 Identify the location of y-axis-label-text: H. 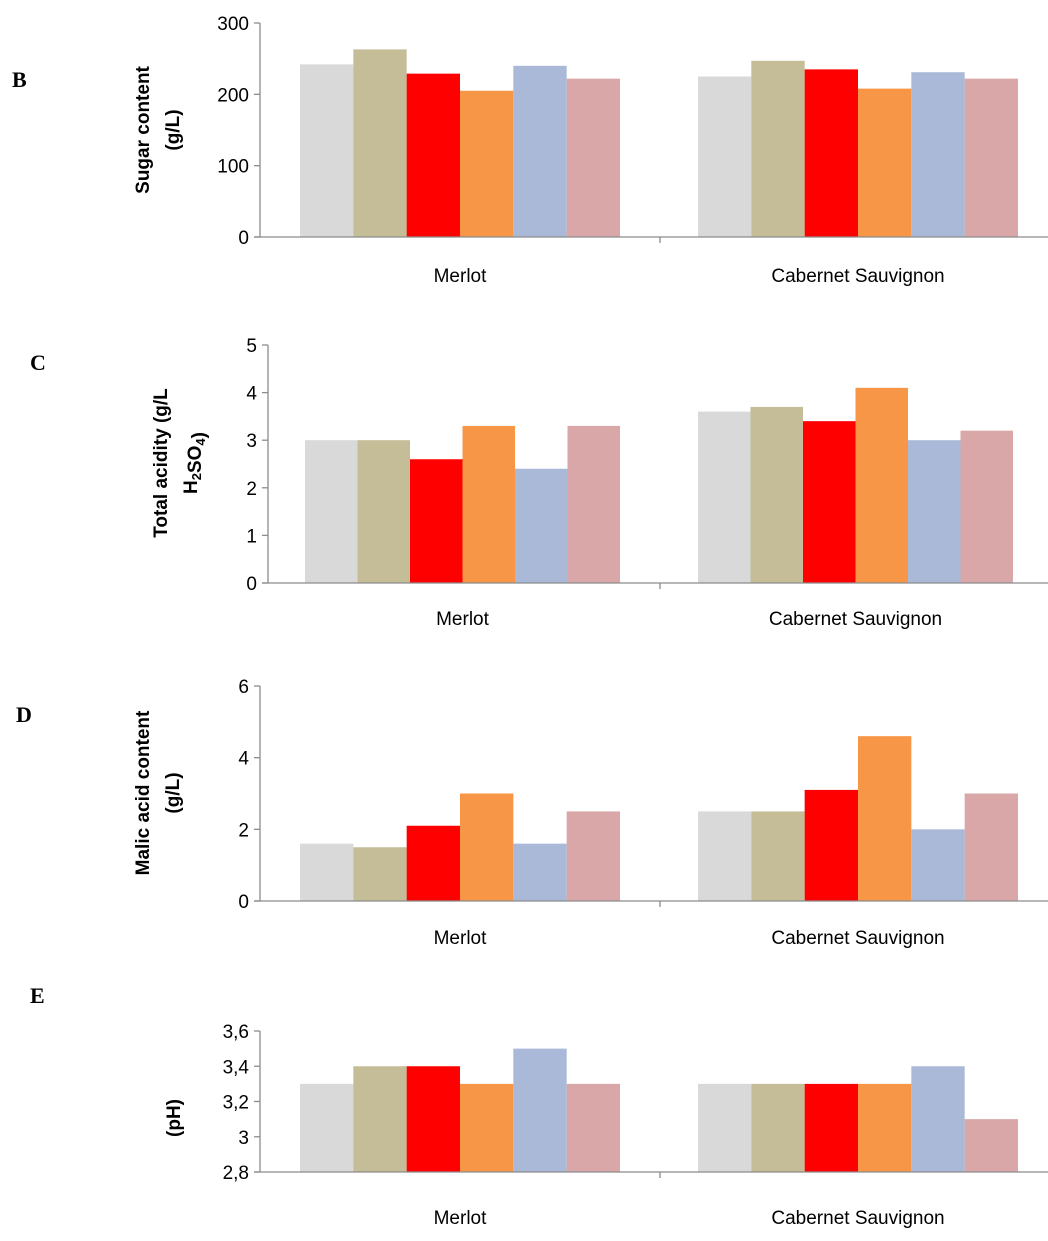
(191, 487).